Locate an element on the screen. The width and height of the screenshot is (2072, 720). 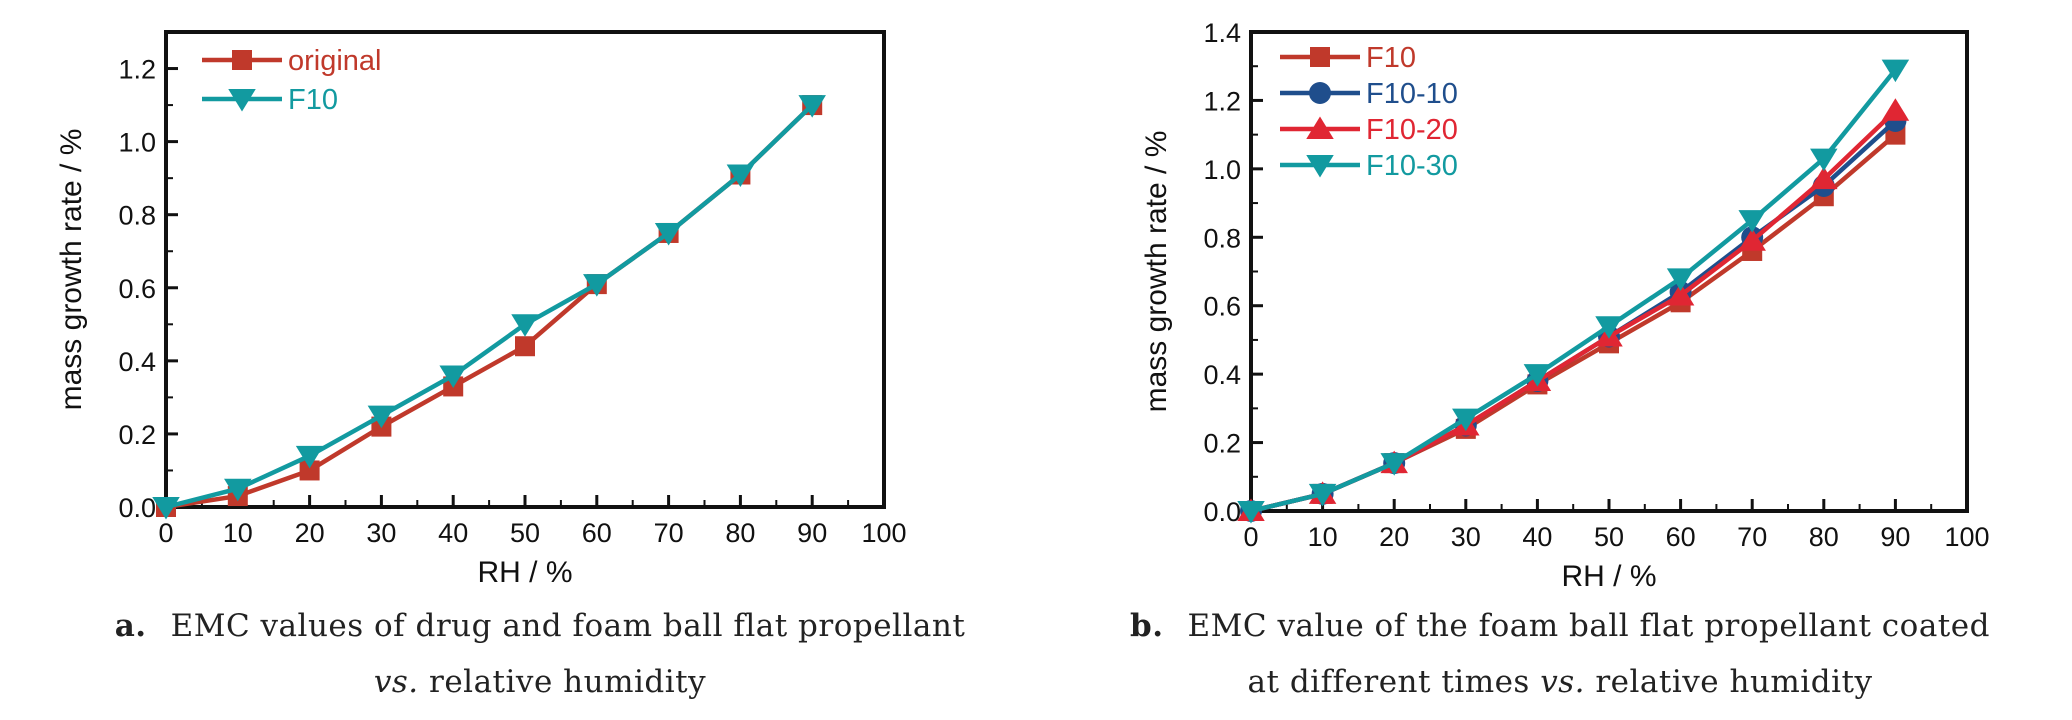
x-tick-label-b: 60 is located at coordinates (1681, 537).